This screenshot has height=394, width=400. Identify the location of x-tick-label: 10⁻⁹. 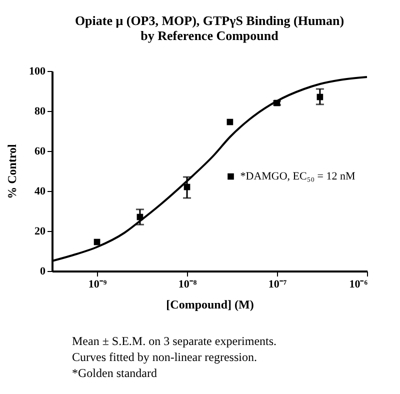
(98, 284).